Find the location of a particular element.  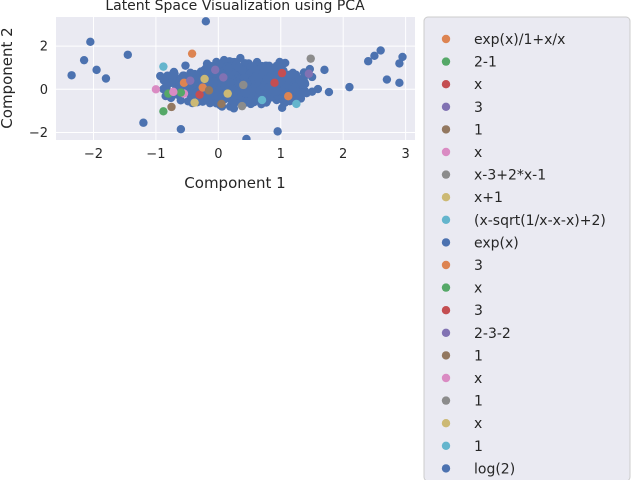

x-tick-label: 1 is located at coordinates (281, 154).